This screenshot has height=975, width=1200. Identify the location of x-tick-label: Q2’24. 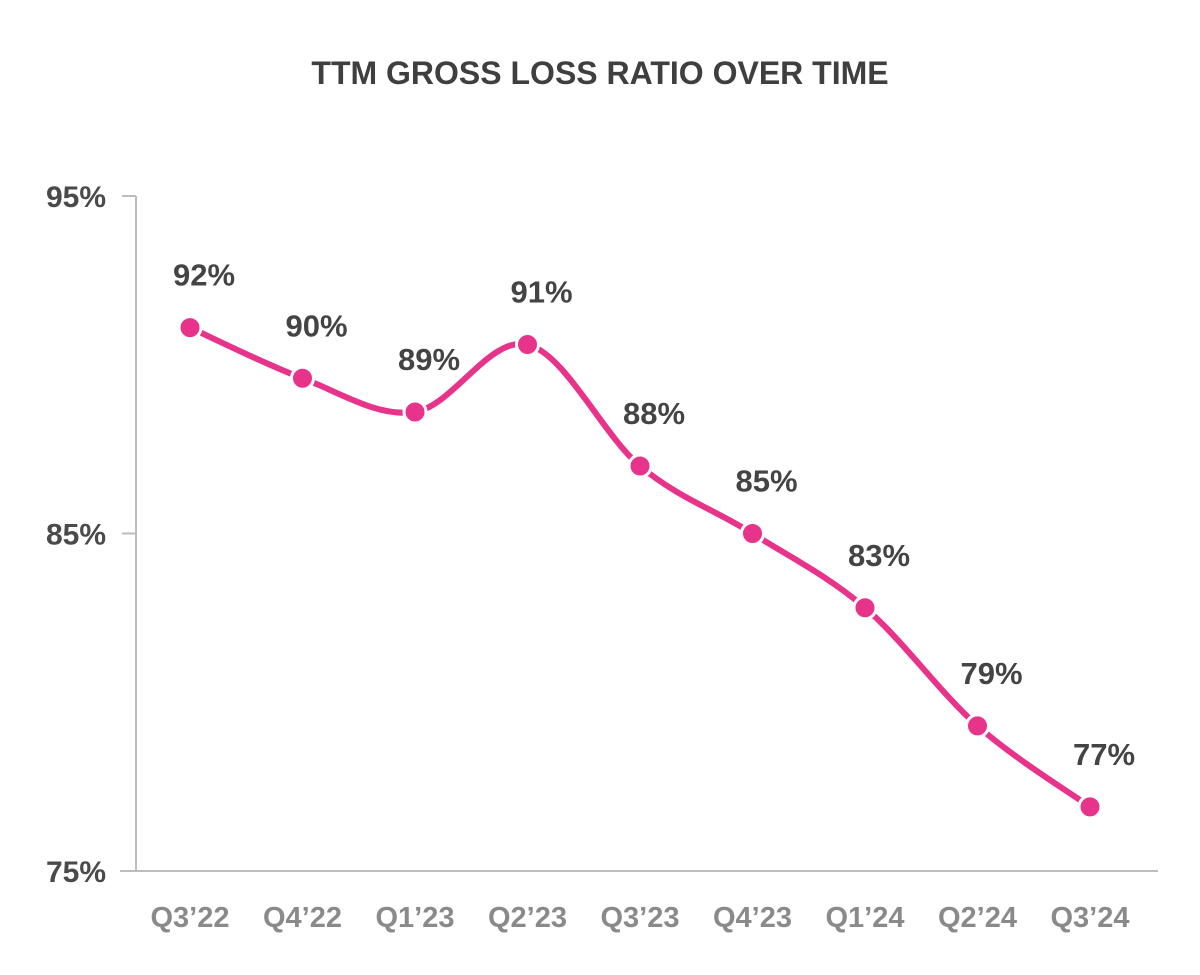
(977, 918).